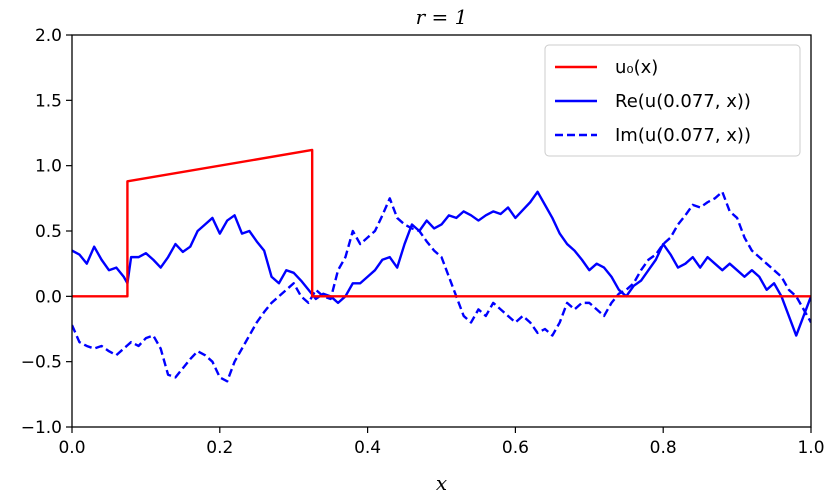 The width and height of the screenshot is (830, 498). Describe the element at coordinates (663, 448) in the screenshot. I see `x-tick-label: 0.8` at that location.